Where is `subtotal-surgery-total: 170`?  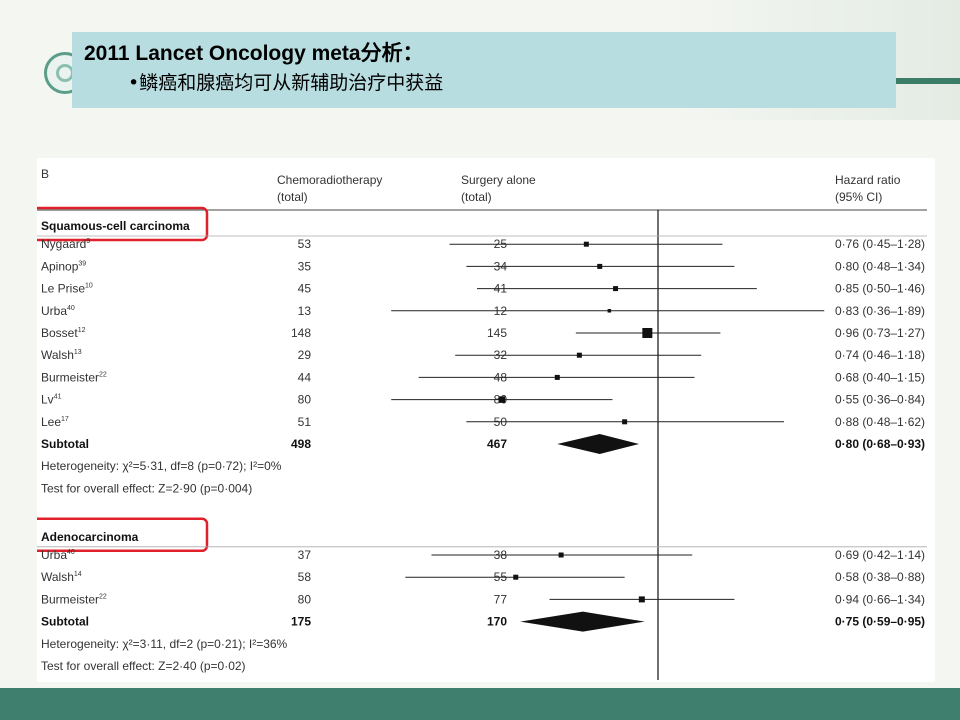 subtotal-surgery-total: 170 is located at coordinates (497, 622).